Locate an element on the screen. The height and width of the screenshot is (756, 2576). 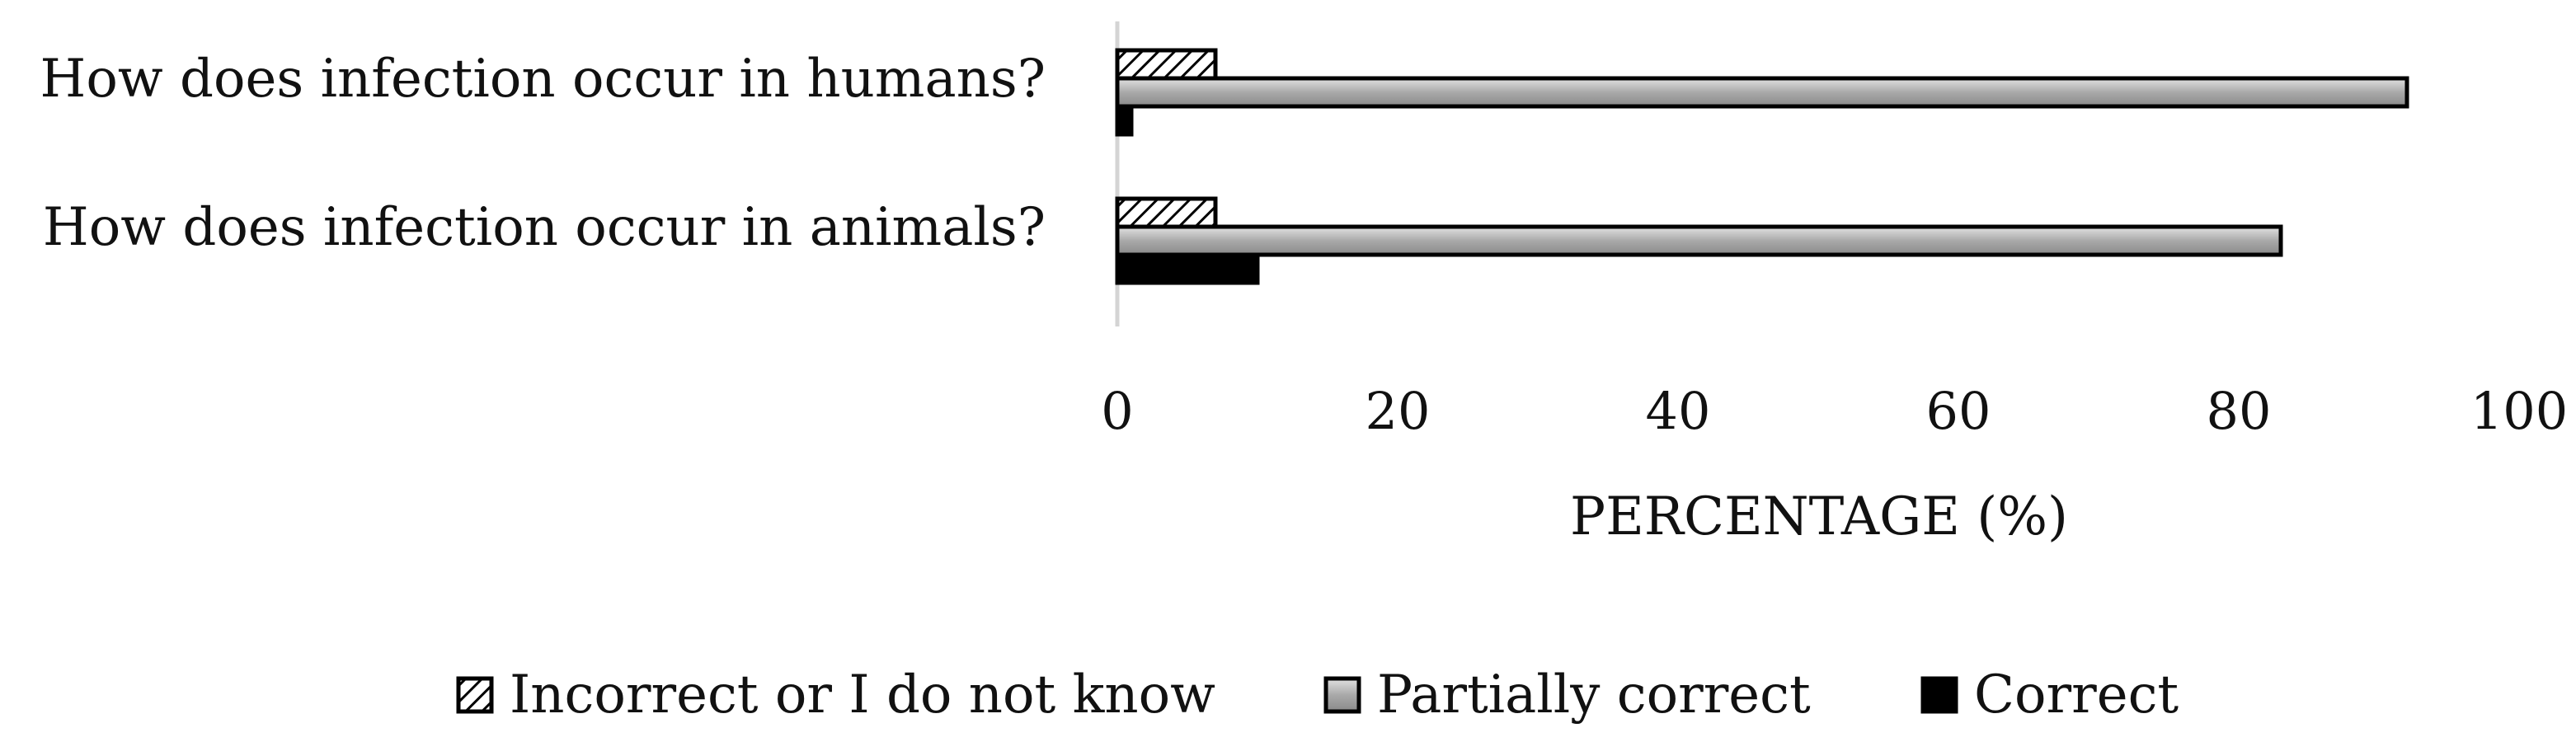
legend-label-incorrect: Incorrect or I do not know is located at coordinates (862, 695).